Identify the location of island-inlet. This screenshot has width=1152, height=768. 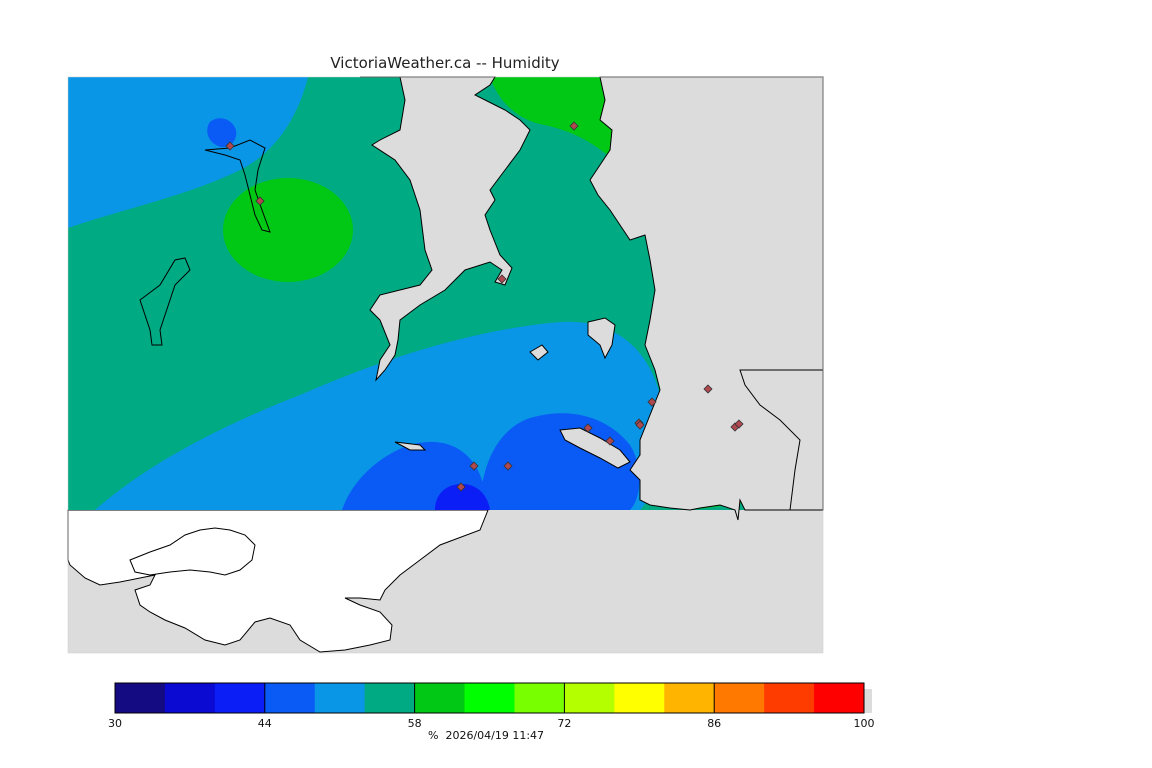
(595, 448).